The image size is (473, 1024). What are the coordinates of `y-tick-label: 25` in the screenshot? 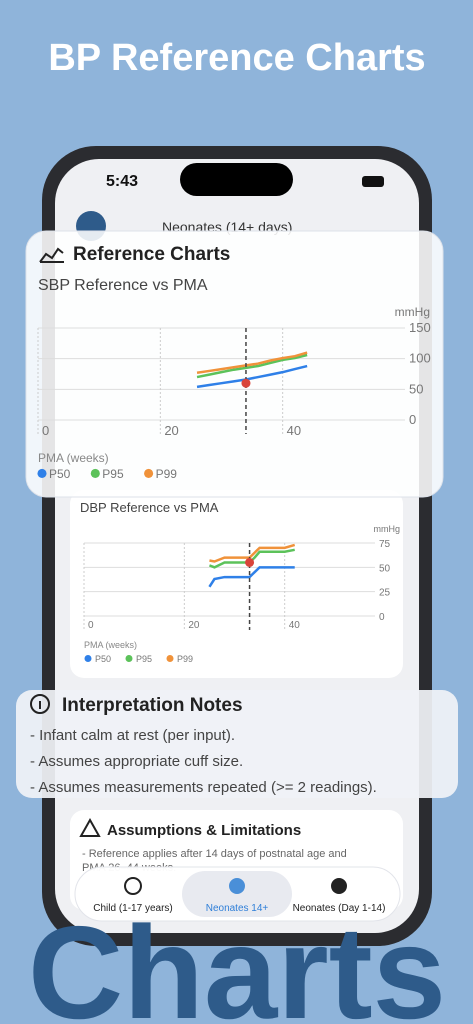 It's located at (385, 593).